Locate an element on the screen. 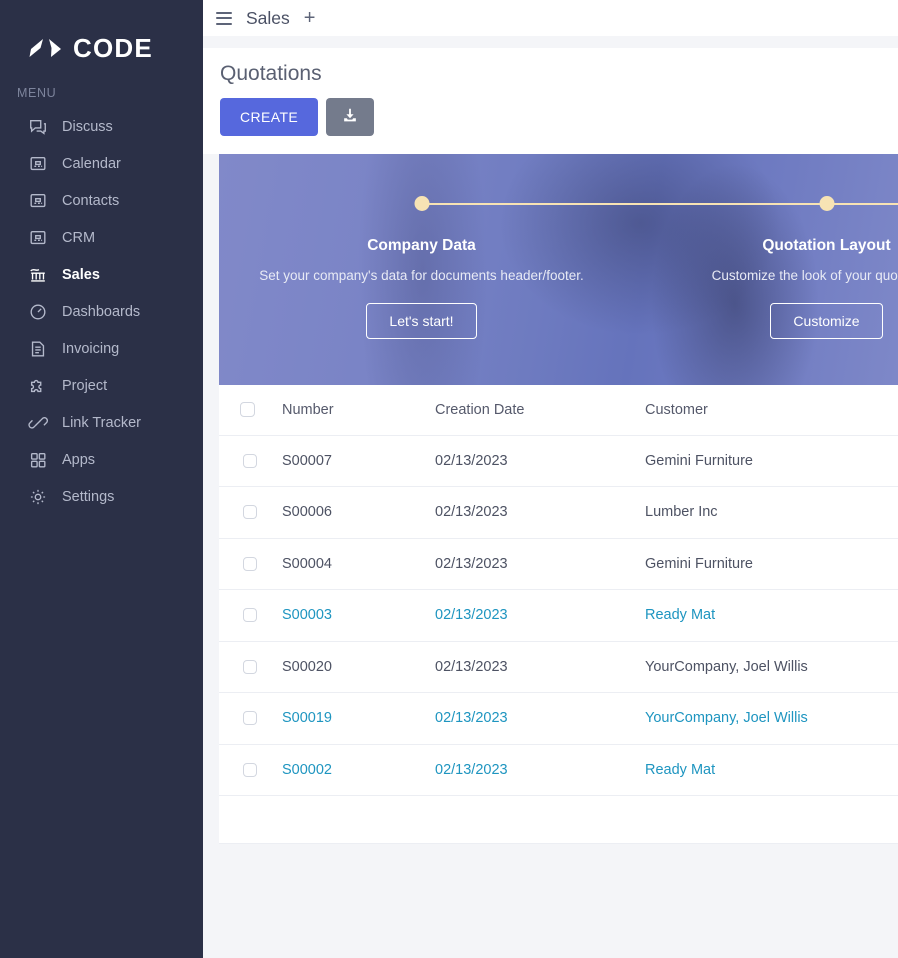 The image size is (898, 958). contacts-icon is located at coordinates (37, 200).